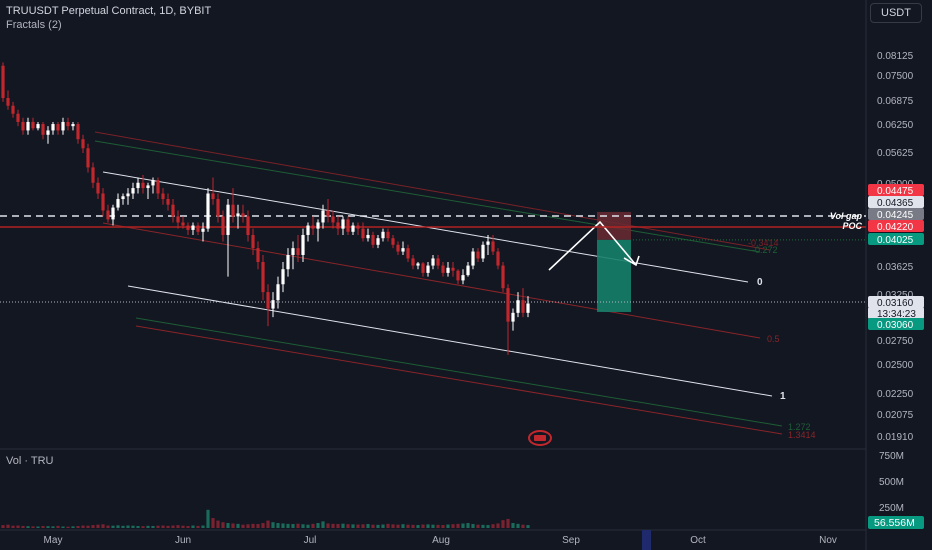 This screenshot has width=932, height=550. What do you see at coordinates (30, 461) in the screenshot?
I see `volume-legend: Vol · TRU` at bounding box center [30, 461].